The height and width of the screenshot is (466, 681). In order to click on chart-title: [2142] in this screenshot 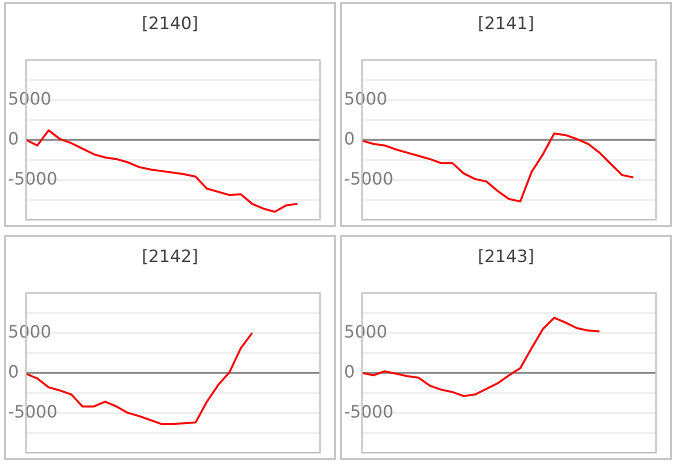, I will do `click(170, 257)`.